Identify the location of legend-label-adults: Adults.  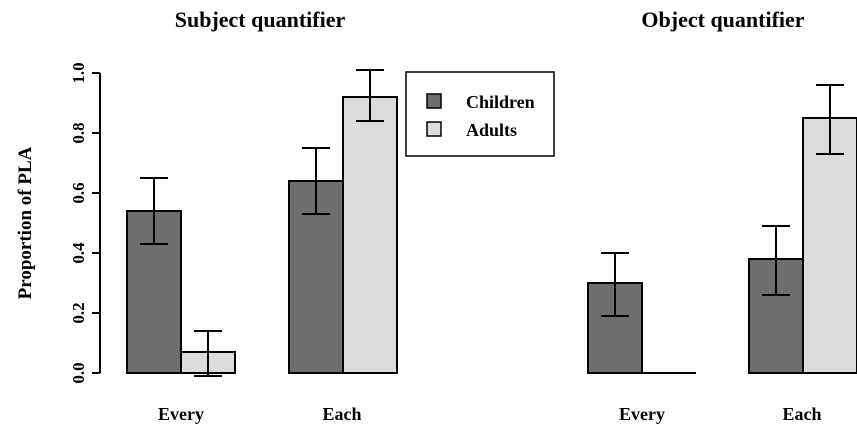
(491, 130).